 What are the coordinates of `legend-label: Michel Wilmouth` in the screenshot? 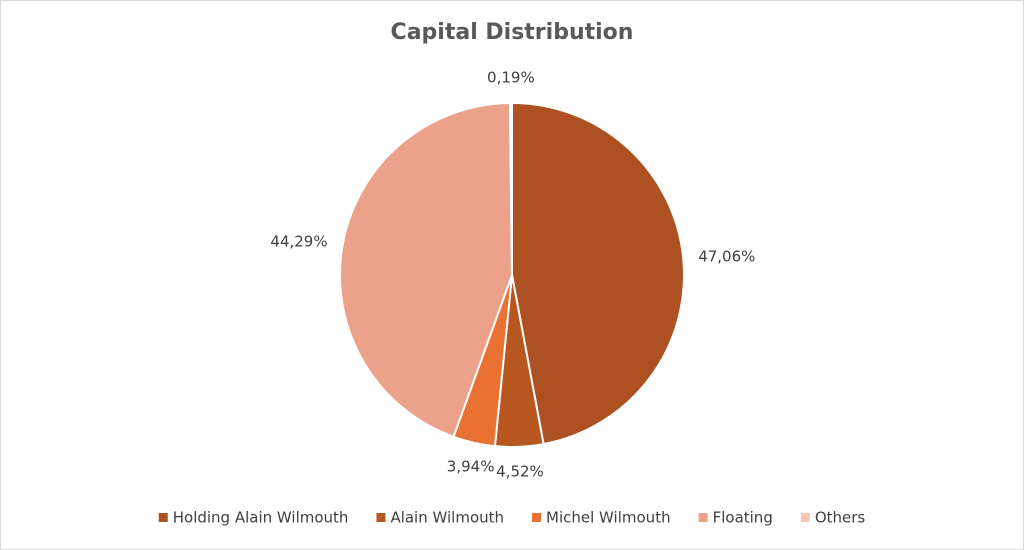 It's located at (608, 518).